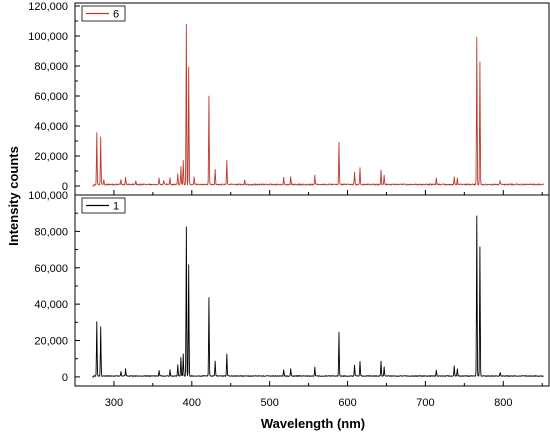 The width and height of the screenshot is (550, 437). I want to click on y-tick-label-6-6: 120,000, so click(48, 7).